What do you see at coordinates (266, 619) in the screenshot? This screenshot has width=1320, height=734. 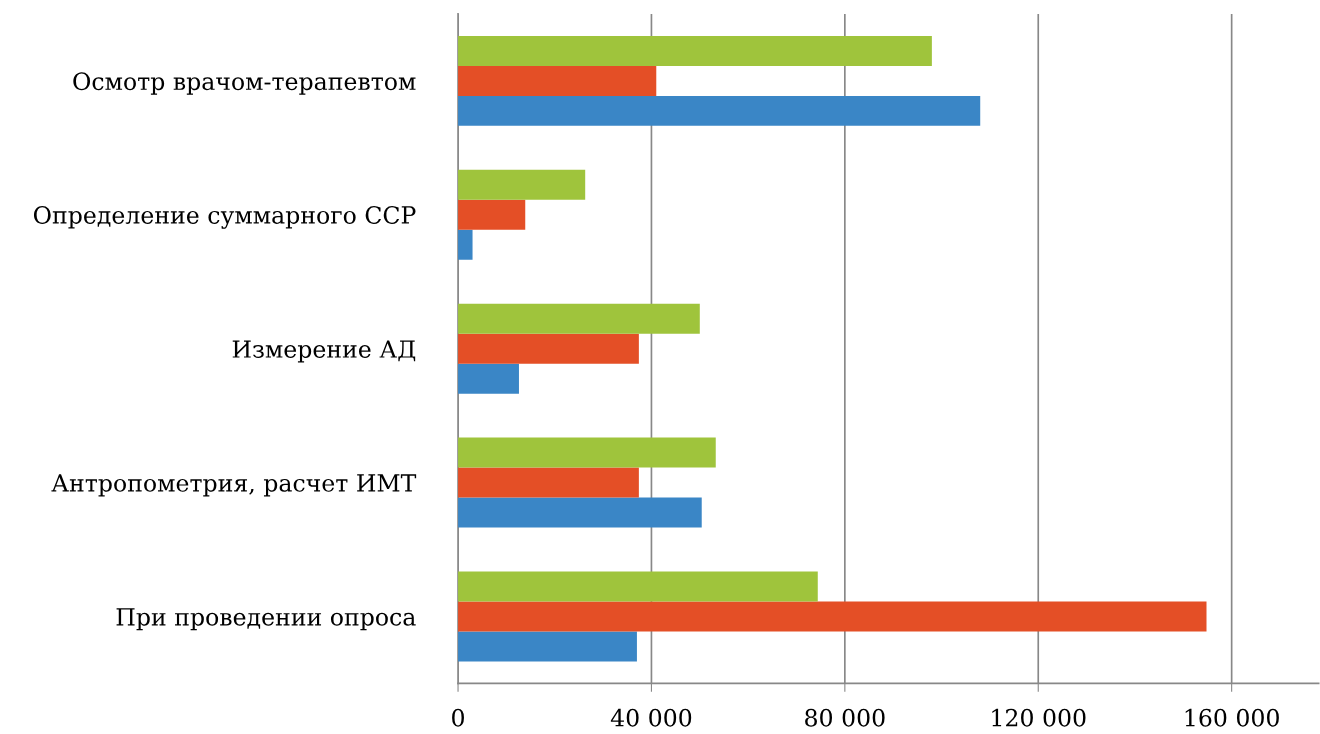 I see `y-tick-label: При проведении опроса` at bounding box center [266, 619].